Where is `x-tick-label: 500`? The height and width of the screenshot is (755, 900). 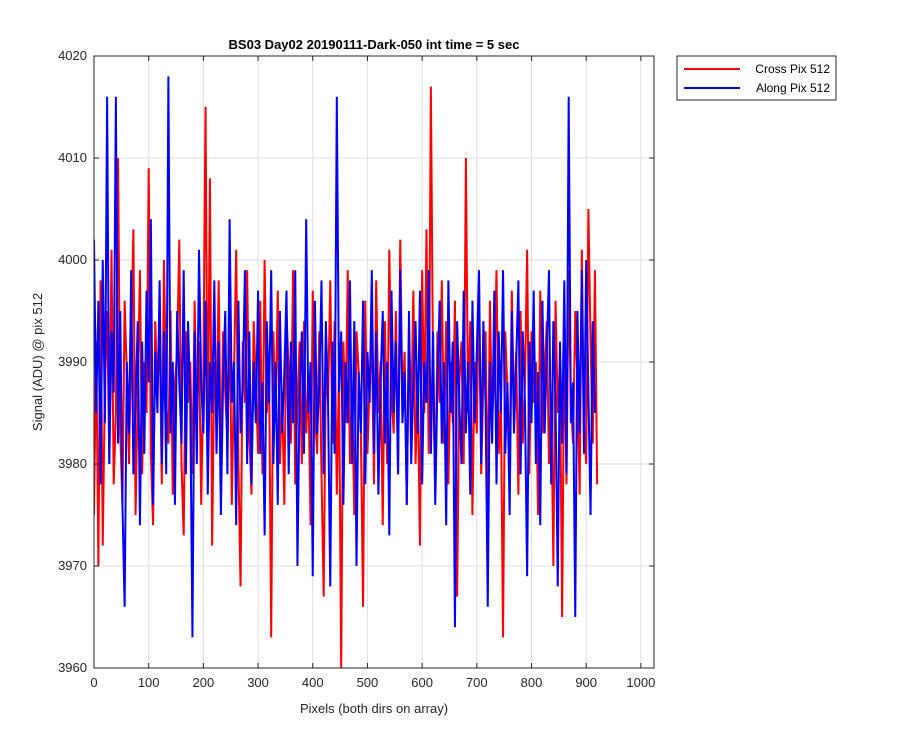
x-tick-label: 500 is located at coordinates (368, 682).